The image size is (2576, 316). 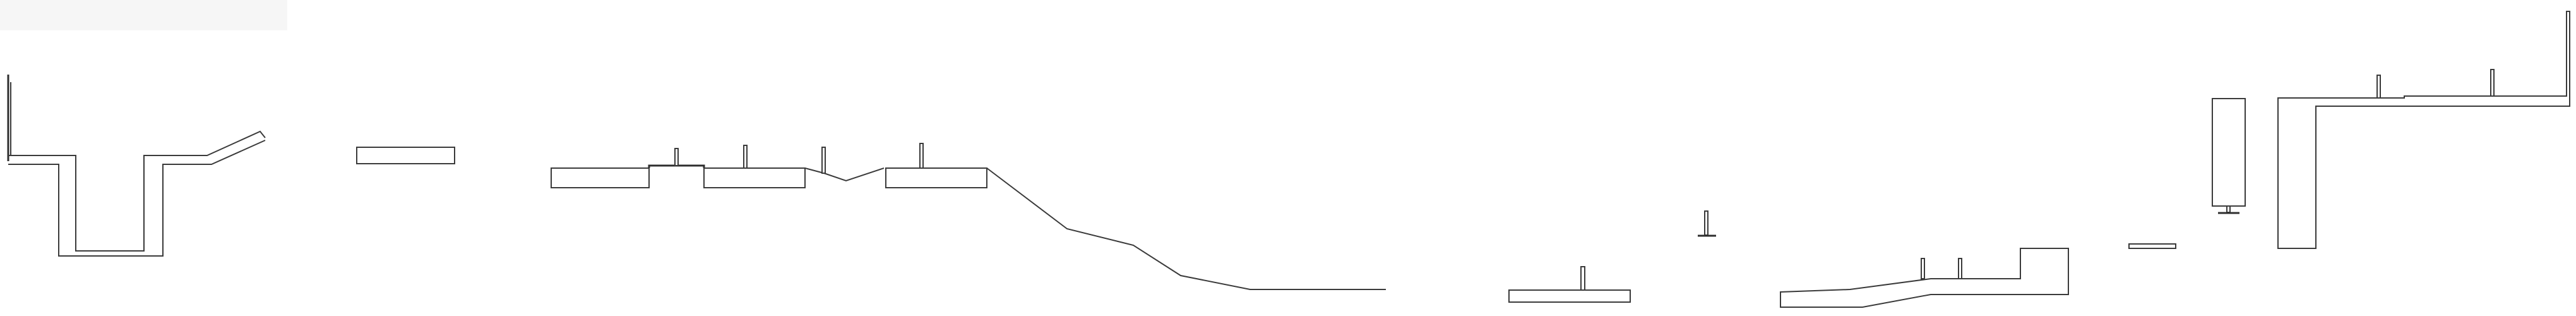 I want to click on standing-column, so click(x=2229, y=156).